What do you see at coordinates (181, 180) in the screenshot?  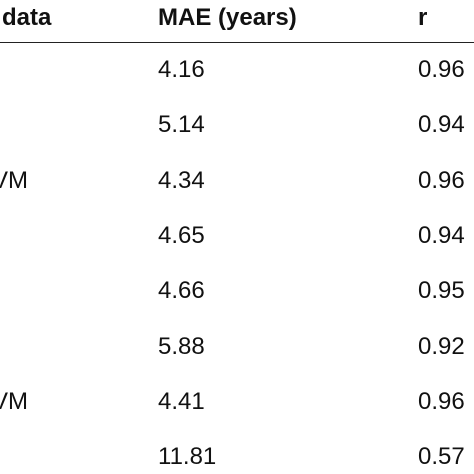 I see `mae-cell: 4.34` at bounding box center [181, 180].